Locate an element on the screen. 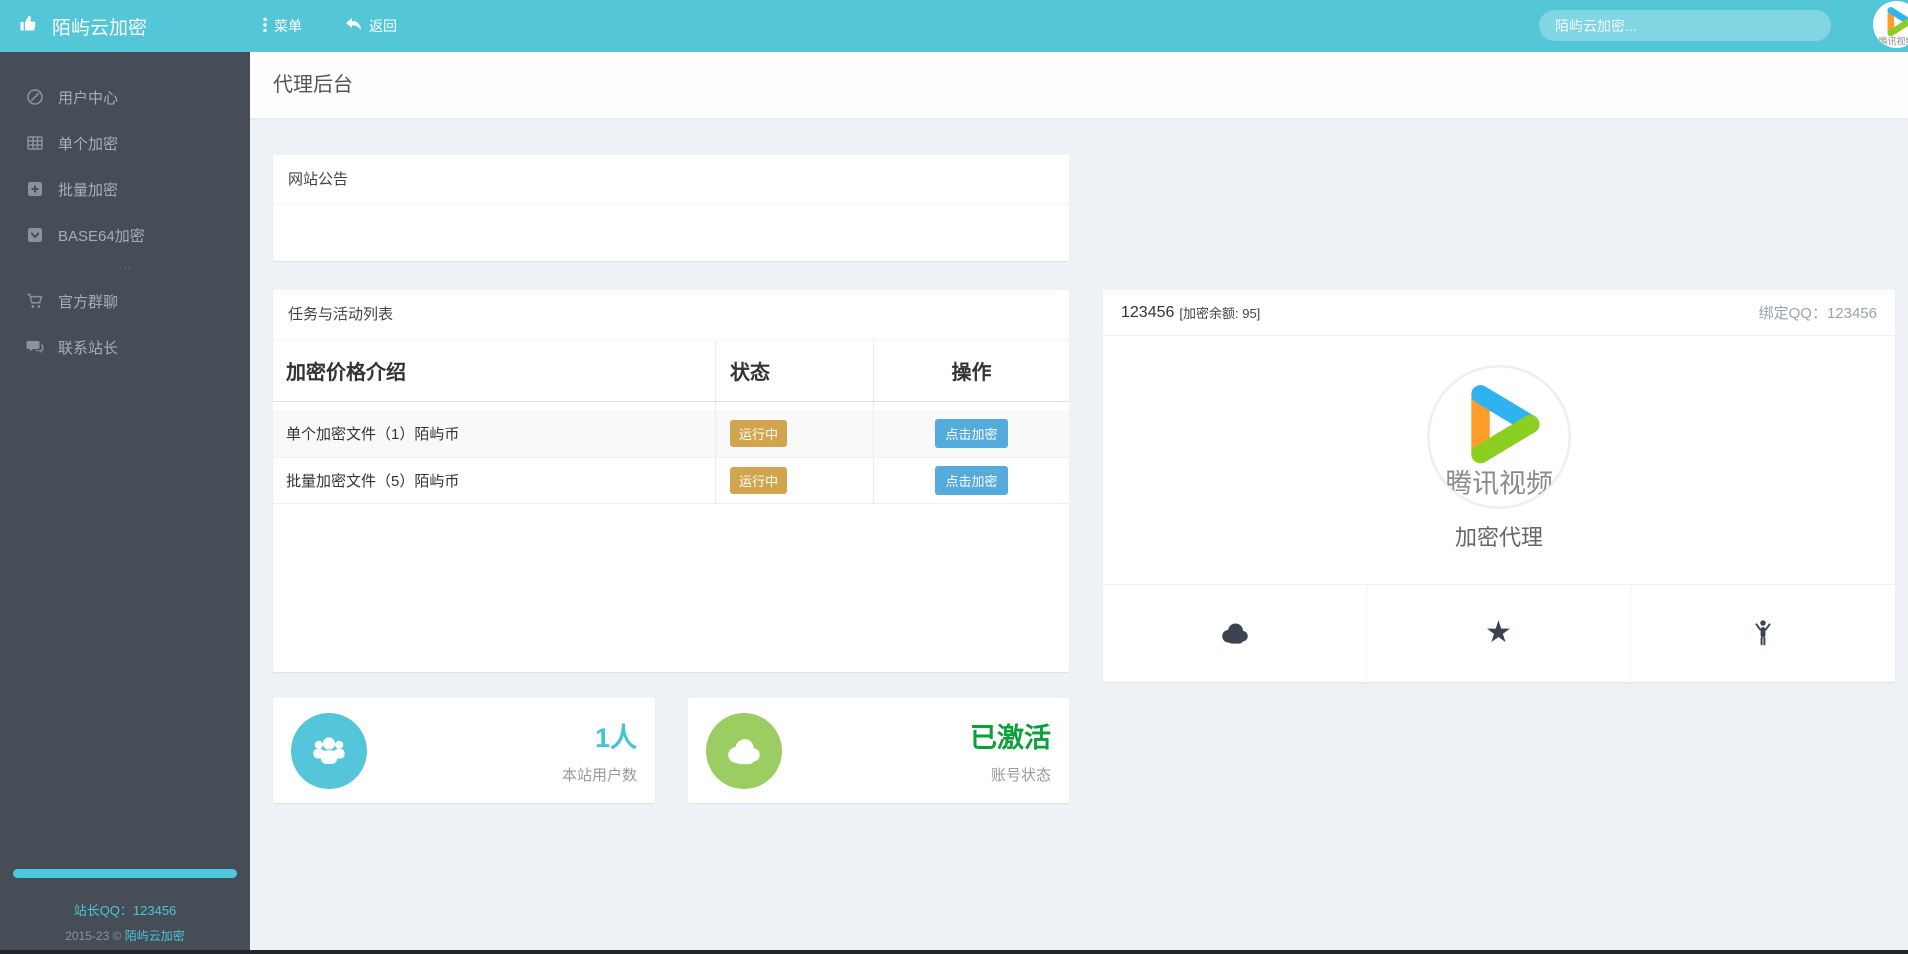 Image resolution: width=1908 pixels, height=954 pixels. agent-footer-cell-cloud is located at coordinates (1235, 633).